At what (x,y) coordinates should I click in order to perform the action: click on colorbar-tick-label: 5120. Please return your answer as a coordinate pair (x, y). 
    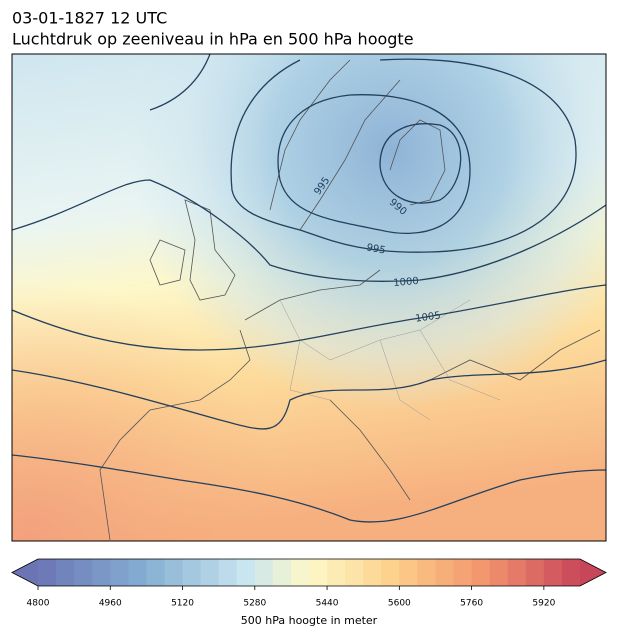
    Looking at the image, I should click on (182, 604).